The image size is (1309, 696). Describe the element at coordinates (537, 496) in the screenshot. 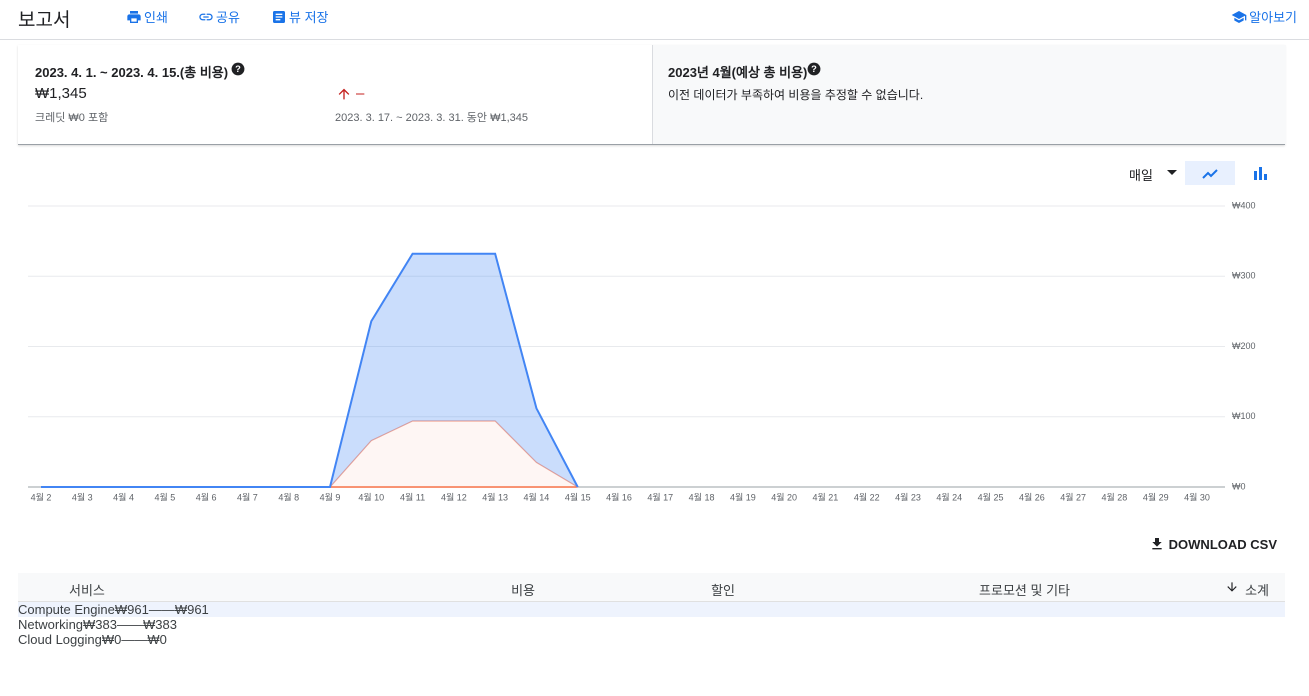

I see `x-tick-label: 4월 14` at that location.